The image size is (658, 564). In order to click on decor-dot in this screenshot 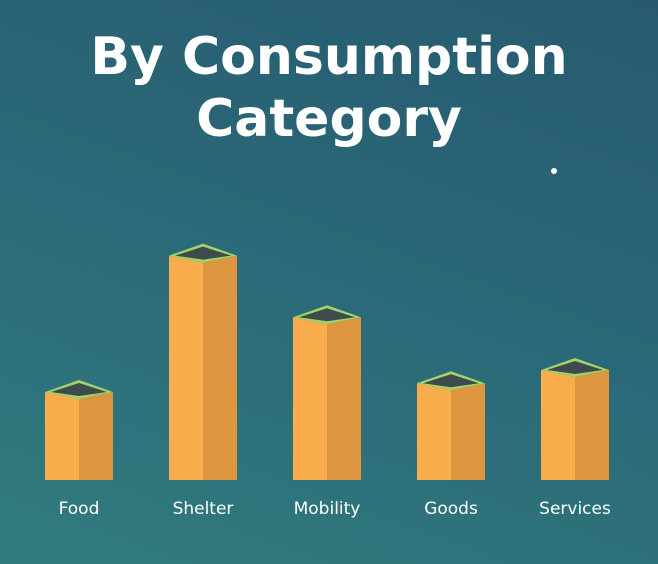, I will do `click(554, 171)`.